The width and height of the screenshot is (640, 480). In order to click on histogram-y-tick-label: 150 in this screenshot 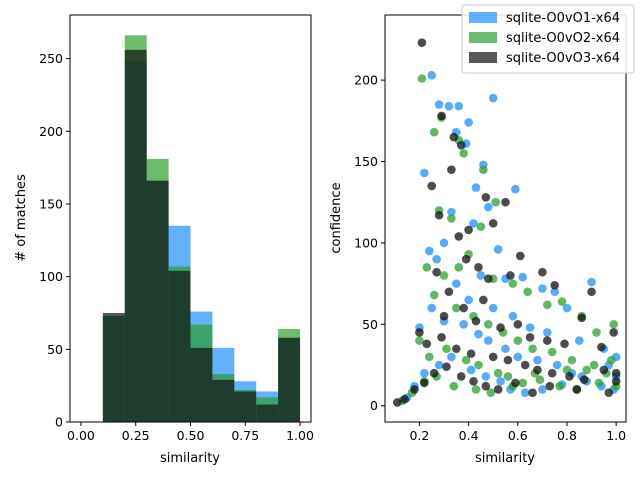, I will do `click(51, 203)`.